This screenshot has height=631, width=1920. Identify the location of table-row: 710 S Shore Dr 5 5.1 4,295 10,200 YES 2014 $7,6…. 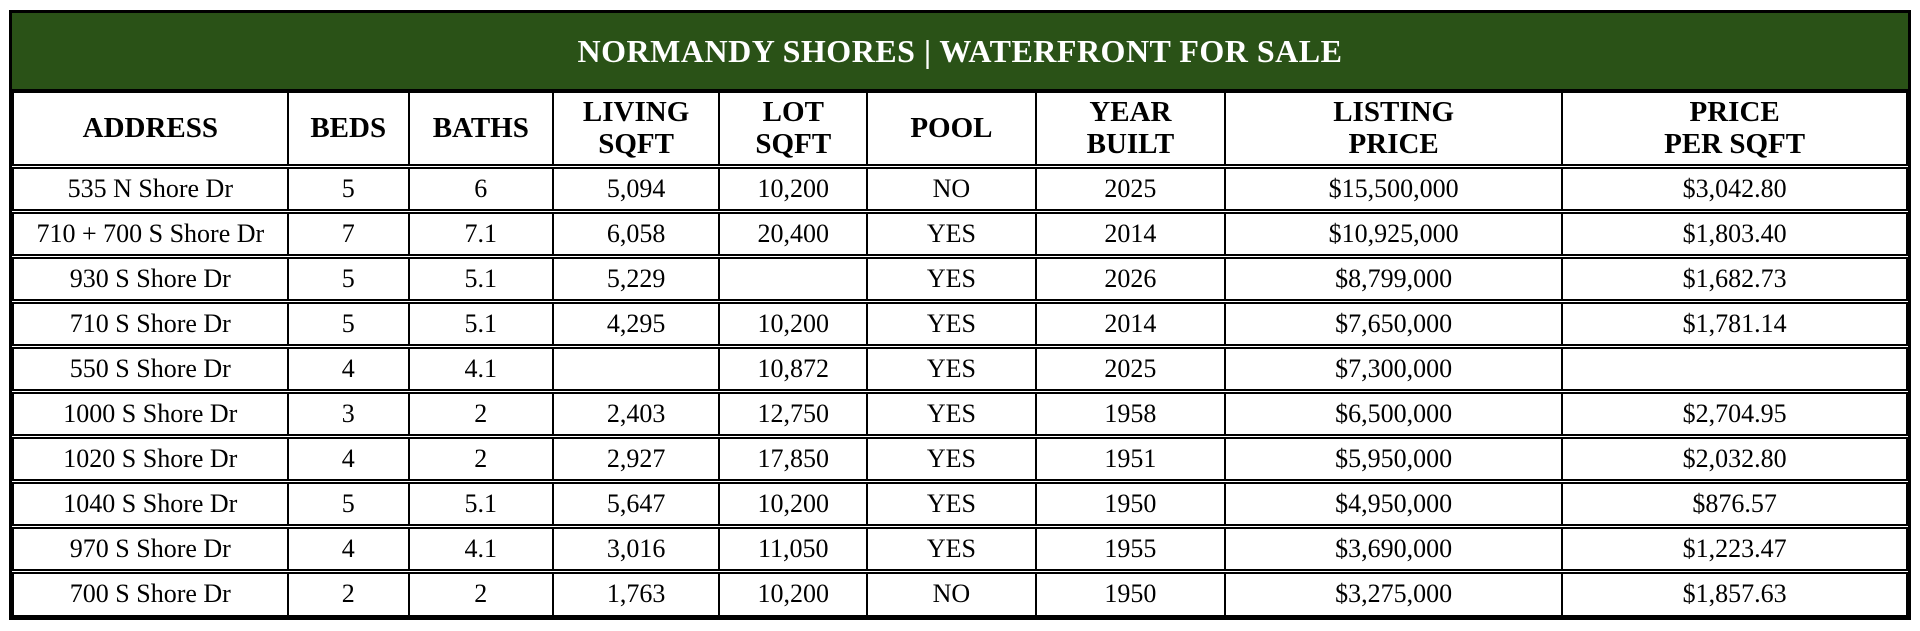
(960, 323).